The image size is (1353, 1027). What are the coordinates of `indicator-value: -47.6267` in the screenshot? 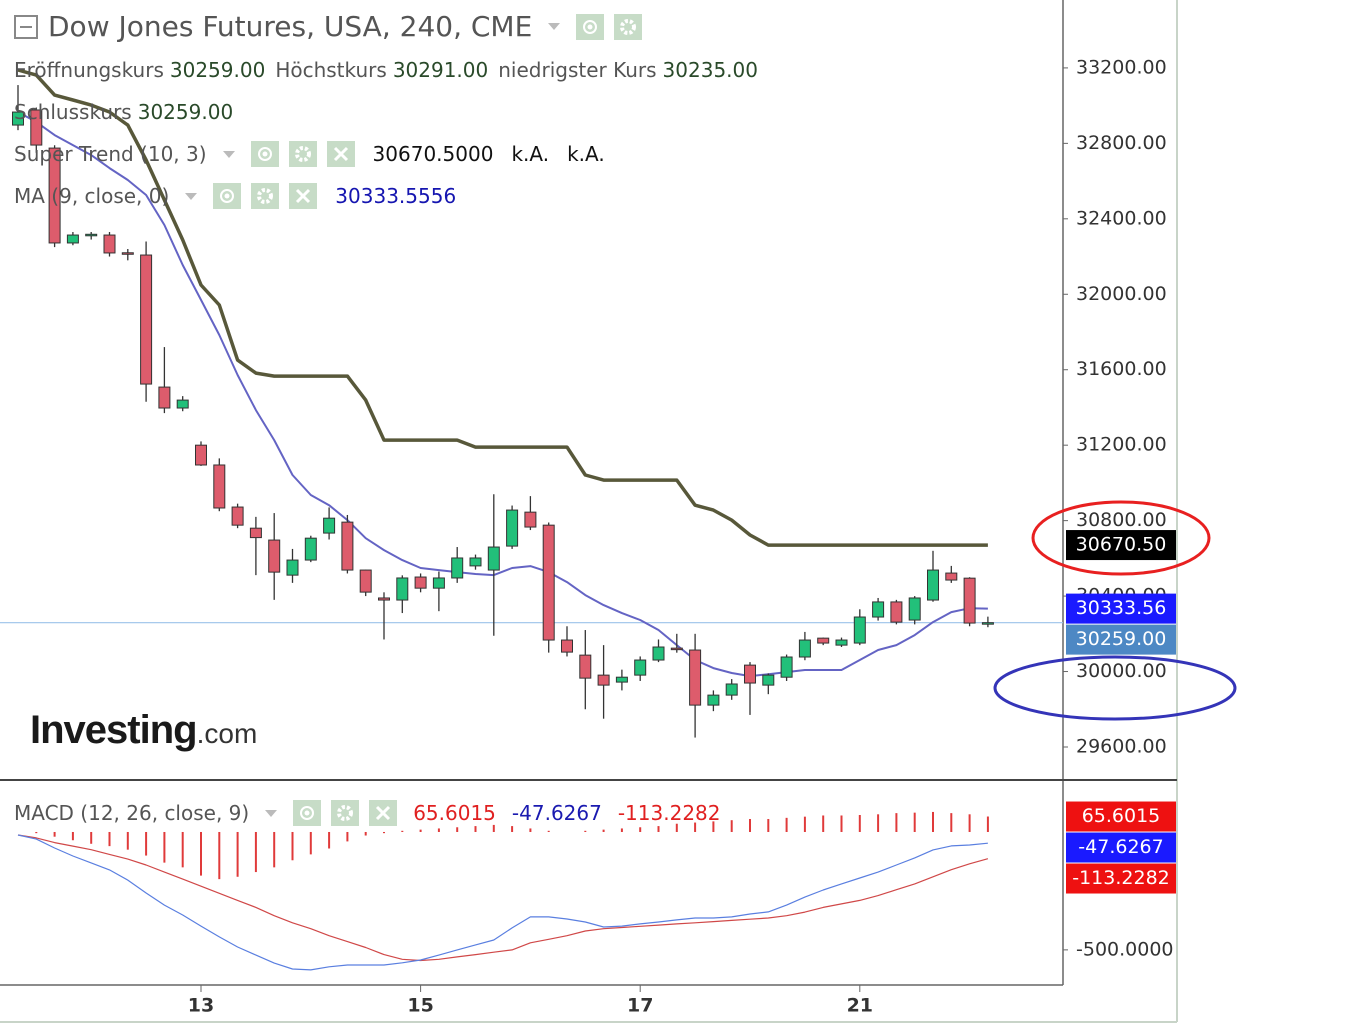 It's located at (556, 813).